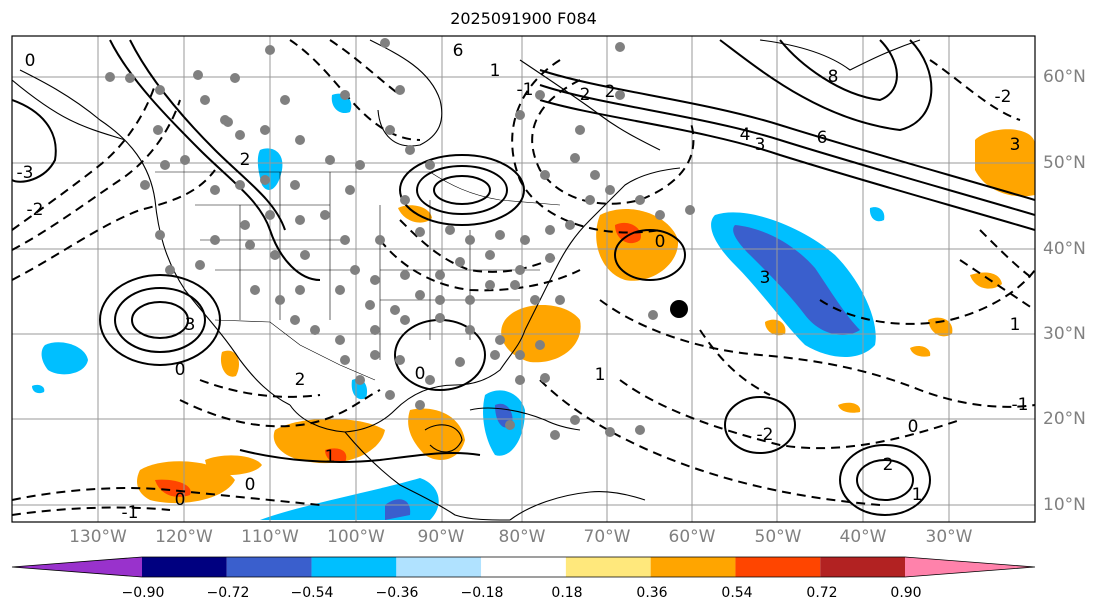 This screenshot has height=615, width=1105. Describe the element at coordinates (482, 593) in the screenshot. I see `colorbar-tick-label: −0.18` at that location.